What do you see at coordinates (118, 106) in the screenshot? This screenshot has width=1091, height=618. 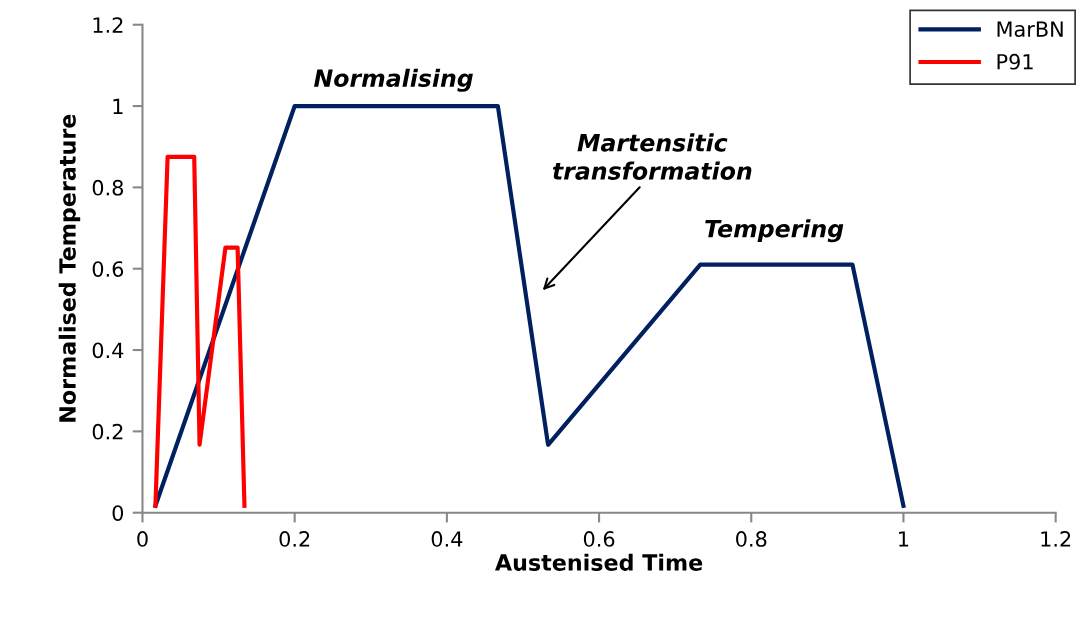 I see `y-tick-label: 1` at bounding box center [118, 106].